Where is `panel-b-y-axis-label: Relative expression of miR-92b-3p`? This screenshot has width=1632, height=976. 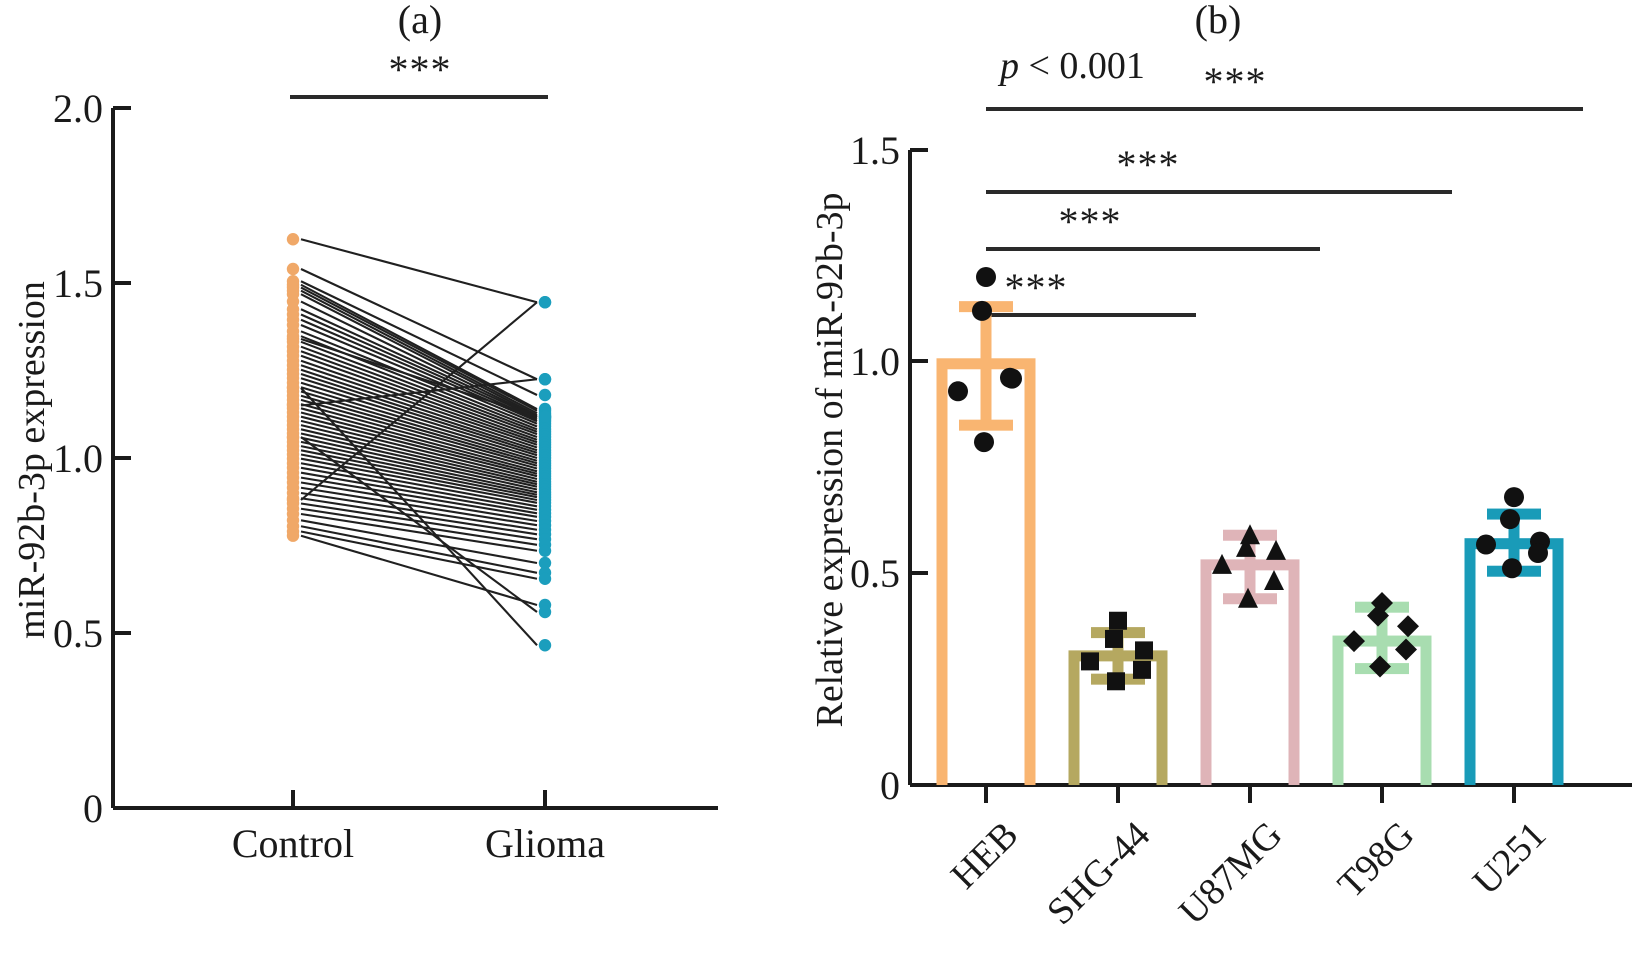
panel-b-y-axis-label: Relative expression of miR-92b-3p is located at coordinates (830, 459).